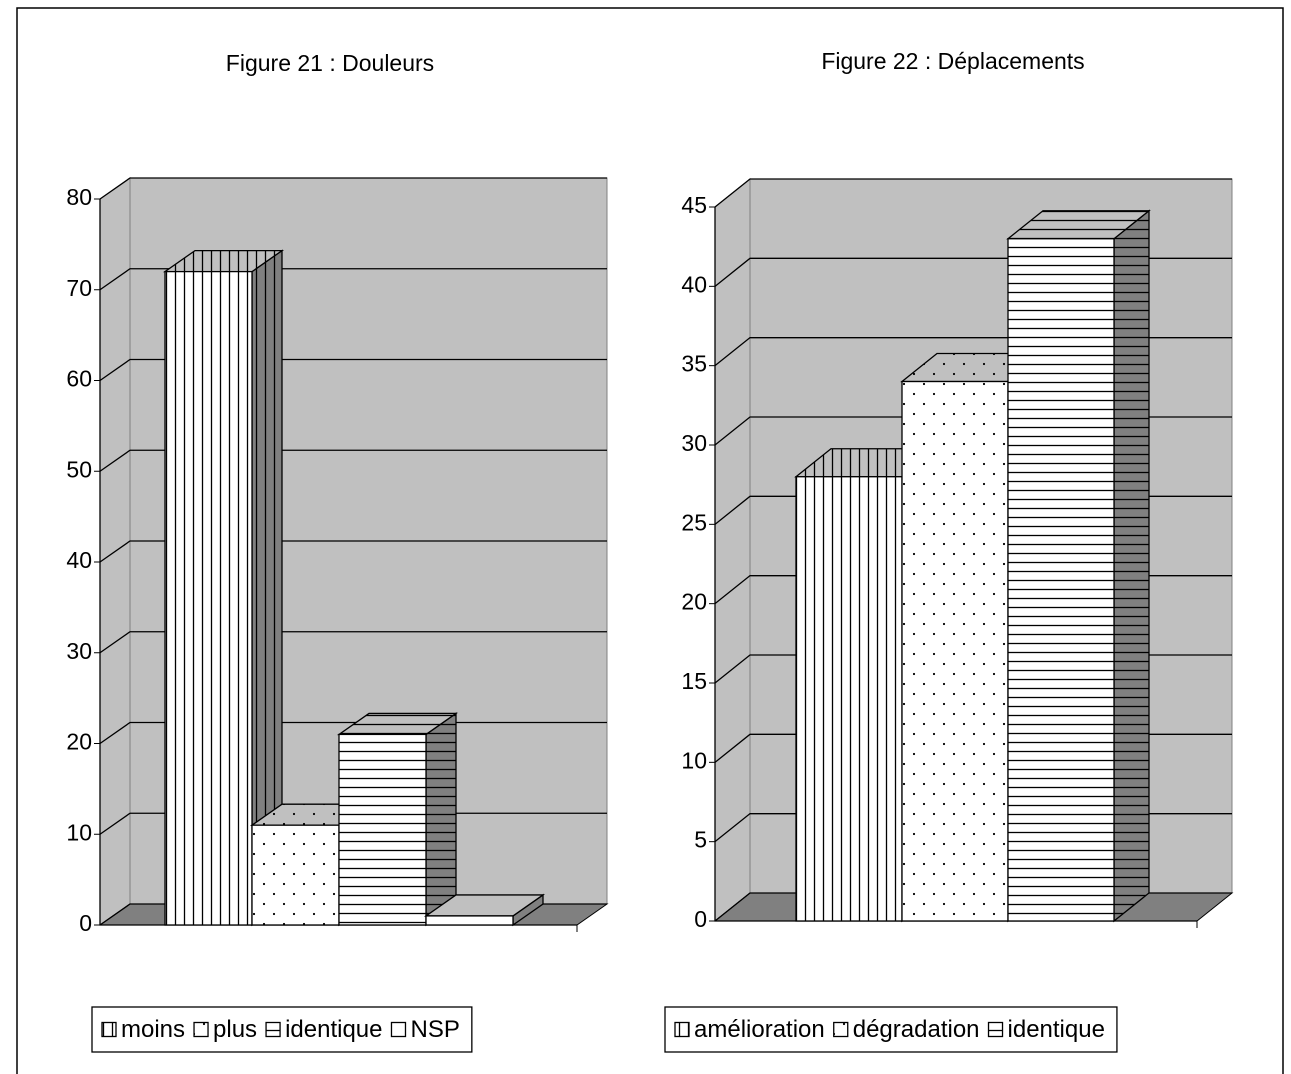  What do you see at coordinates (79, 288) in the screenshot?
I see `y-tick-label: 70` at bounding box center [79, 288].